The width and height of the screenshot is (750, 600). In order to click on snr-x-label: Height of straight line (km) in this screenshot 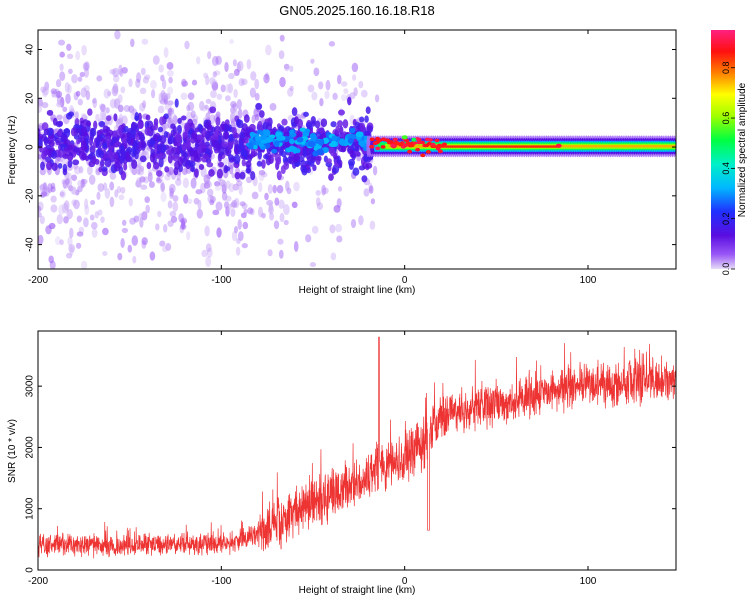, I will do `click(357, 590)`.